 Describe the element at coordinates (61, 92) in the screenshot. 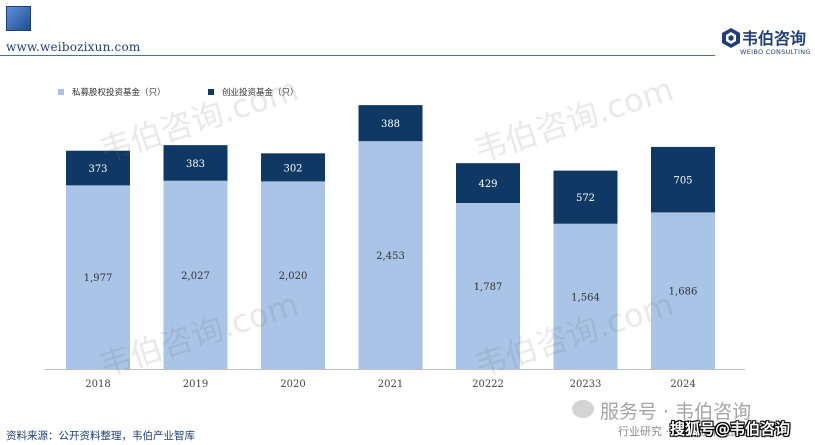

I see `legend-swatch-private-equity` at that location.